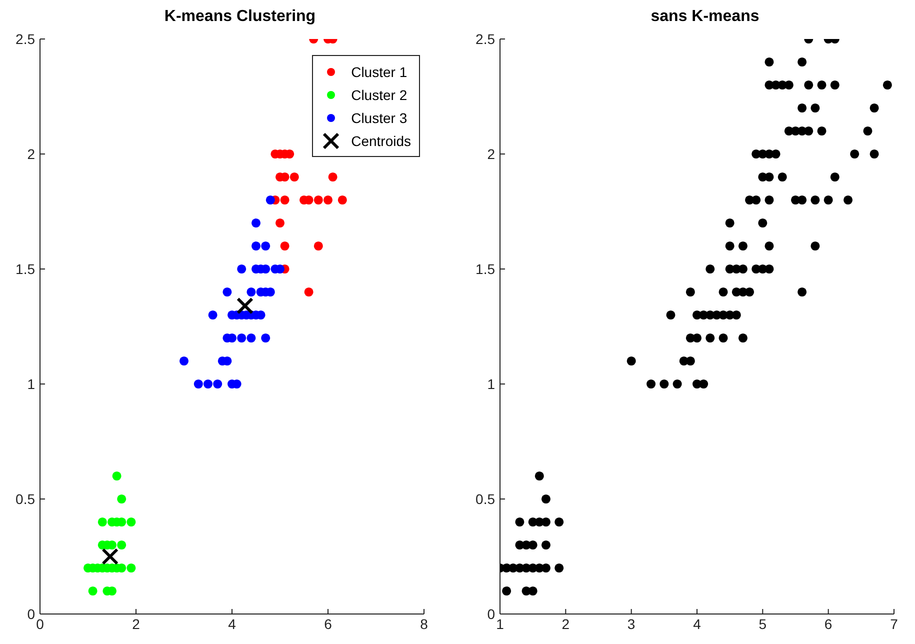 This screenshot has height=644, width=915. I want to click on chart-title: K-means Clustering, so click(240, 17).